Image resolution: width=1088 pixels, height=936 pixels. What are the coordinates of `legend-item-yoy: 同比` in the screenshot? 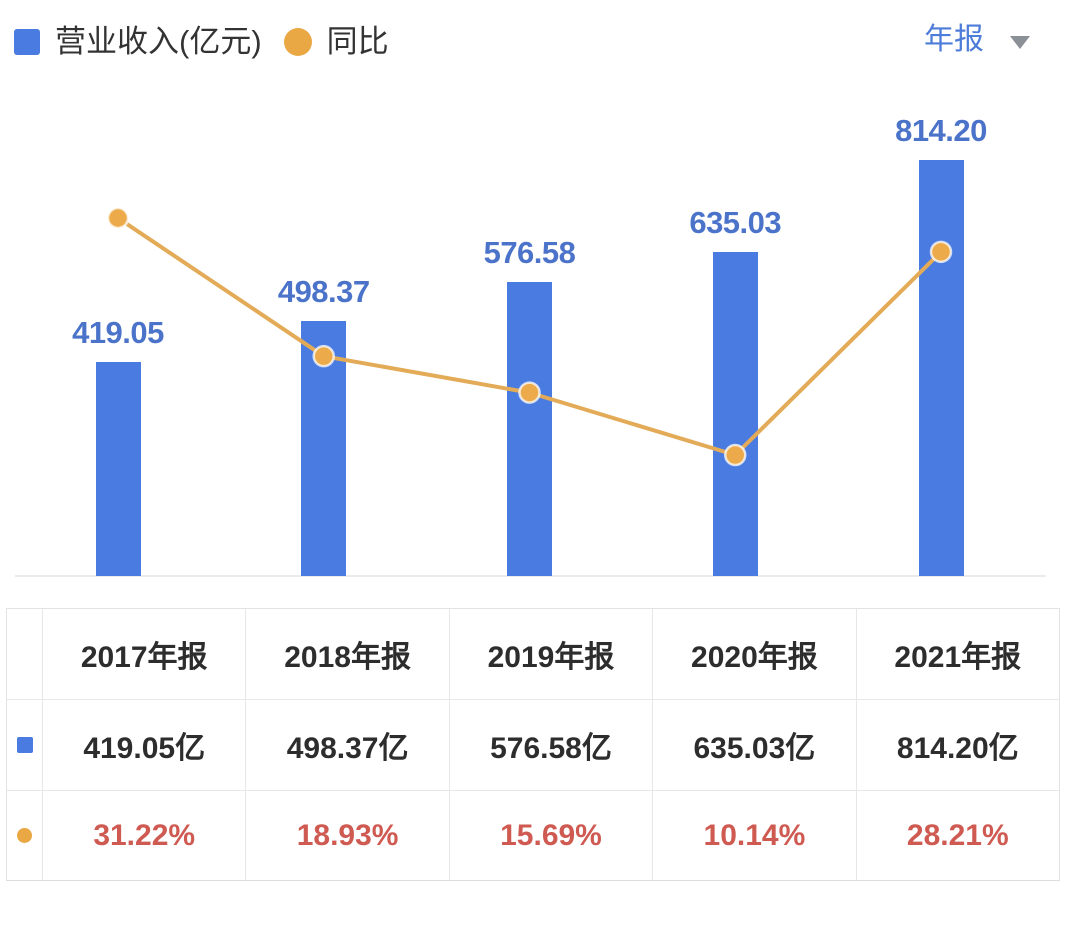 It's located at (336, 42).